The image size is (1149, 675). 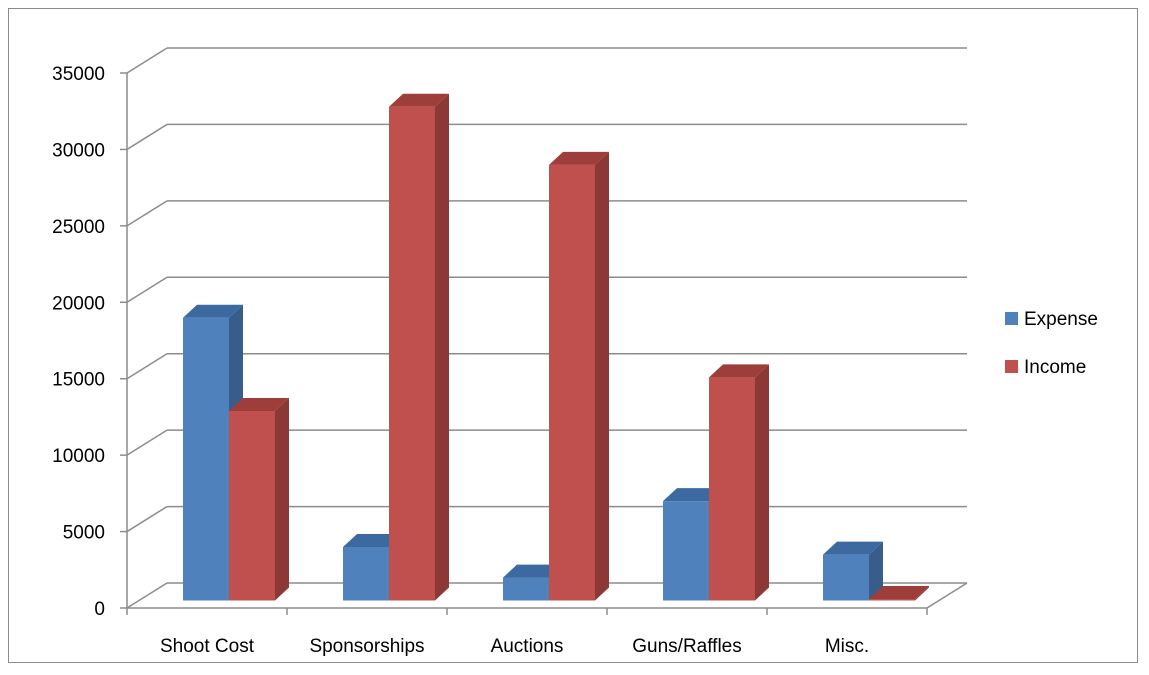 I want to click on legend-item-expense: Expense, so click(x=1051, y=319).